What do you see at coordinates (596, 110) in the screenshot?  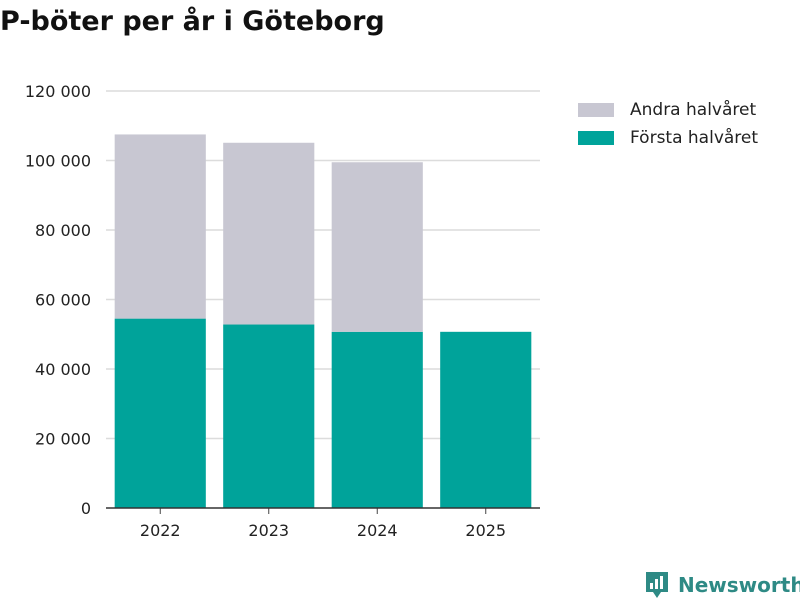 I see `legend-swatch-andra` at bounding box center [596, 110].